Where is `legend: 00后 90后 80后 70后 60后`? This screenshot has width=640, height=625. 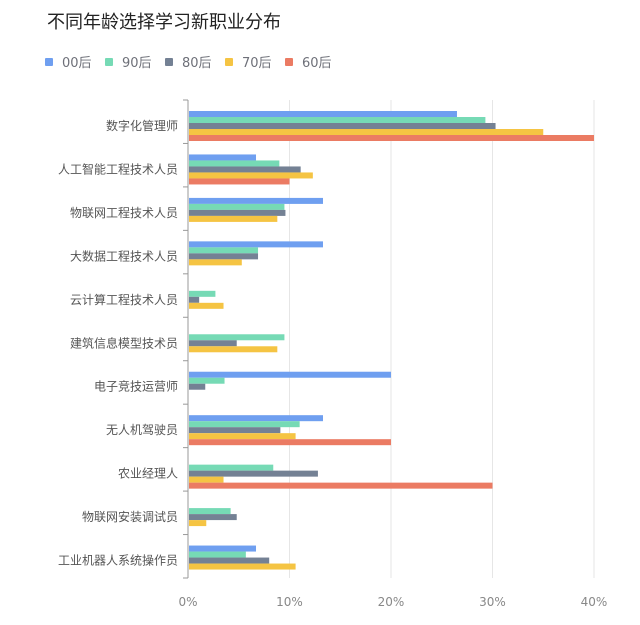 legend: 00后 90后 80后 70后 60后 is located at coordinates (195, 61).